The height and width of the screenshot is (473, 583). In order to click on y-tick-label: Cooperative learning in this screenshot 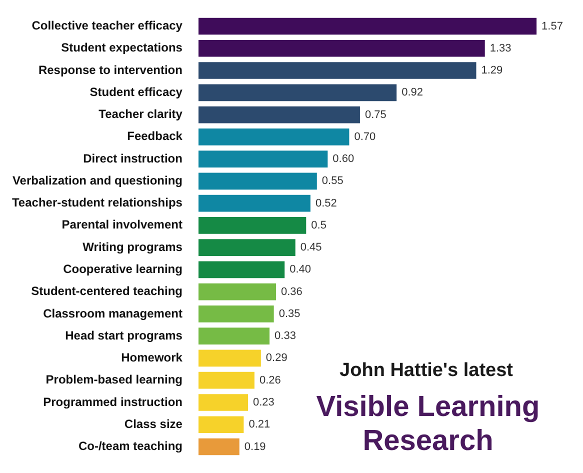, I will do `click(122, 269)`.